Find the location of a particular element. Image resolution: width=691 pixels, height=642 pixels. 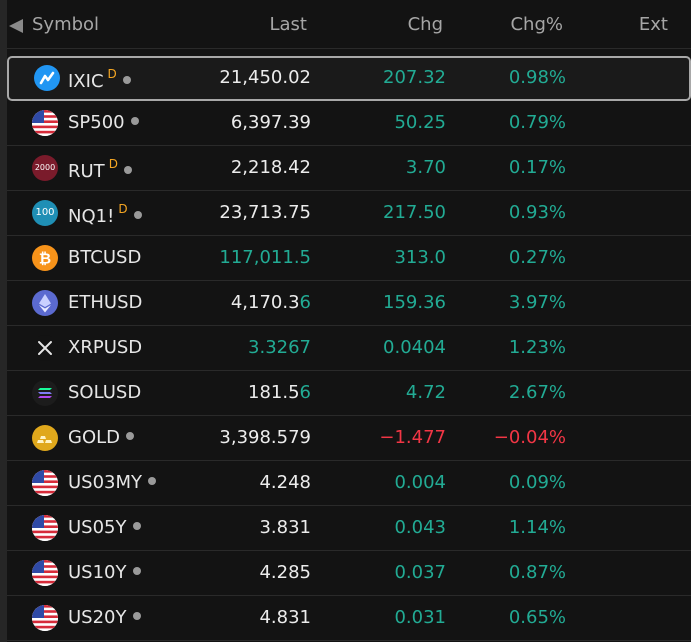

last-price: 4.831 is located at coordinates (285, 617).